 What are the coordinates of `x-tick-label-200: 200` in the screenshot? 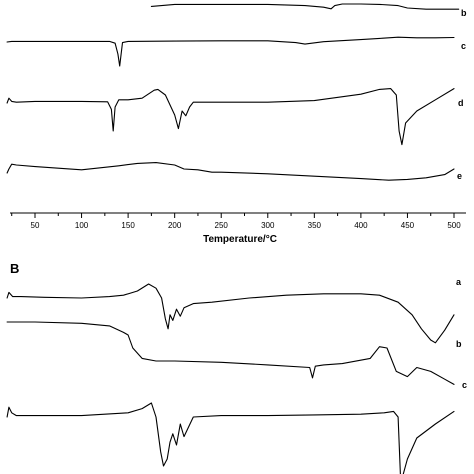 It's located at (175, 225).